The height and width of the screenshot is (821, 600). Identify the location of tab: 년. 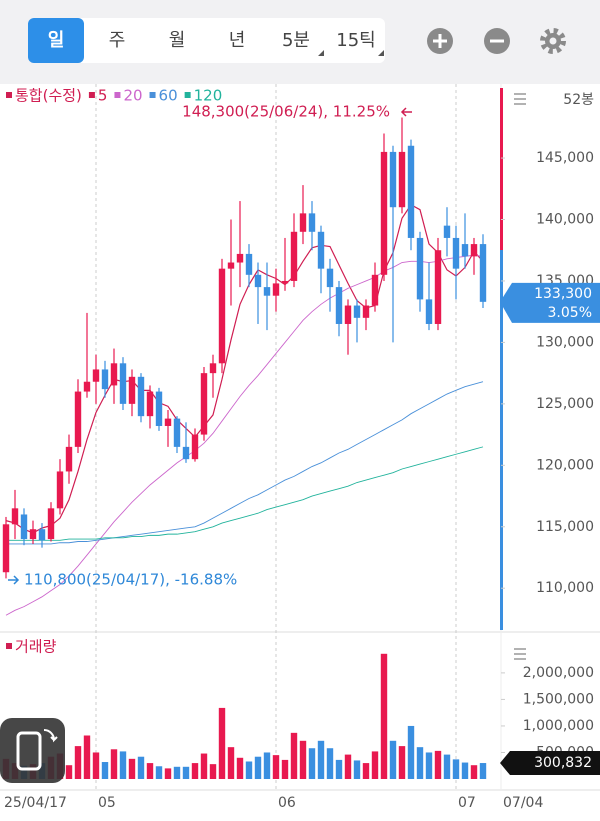
(237, 40).